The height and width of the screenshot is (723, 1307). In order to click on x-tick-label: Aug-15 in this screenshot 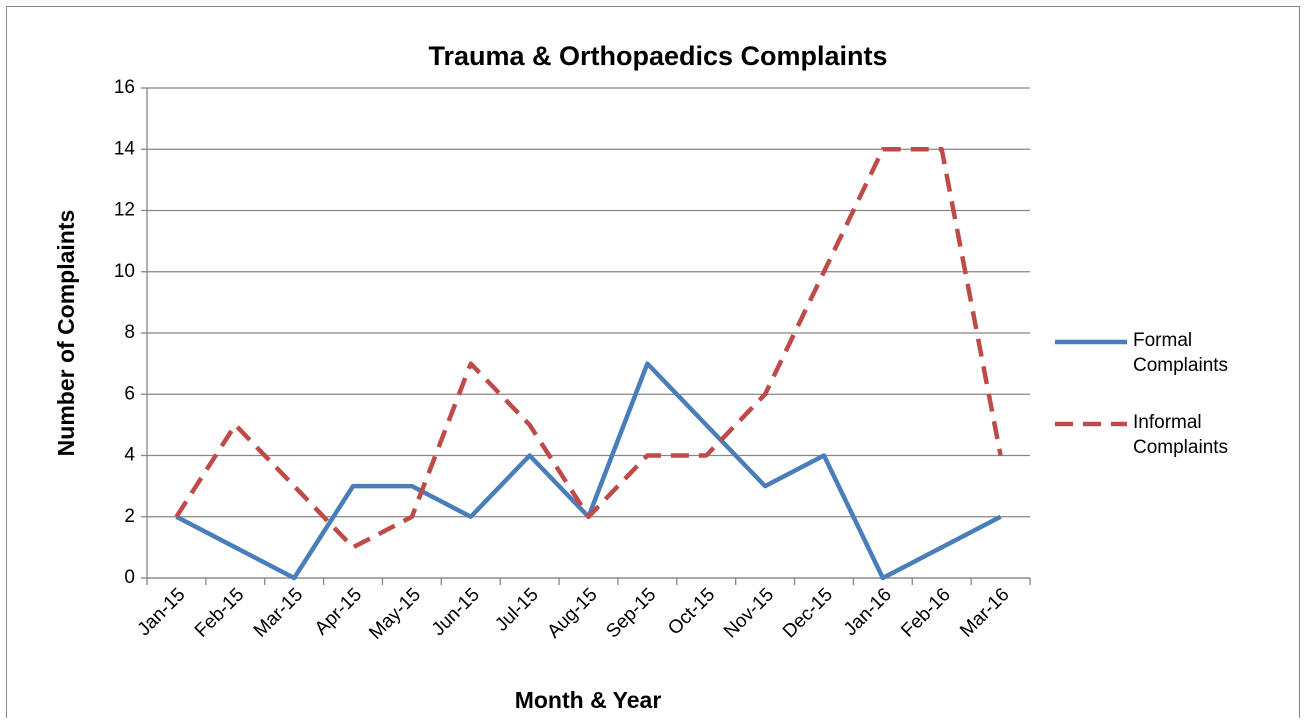, I will do `click(572, 613)`.